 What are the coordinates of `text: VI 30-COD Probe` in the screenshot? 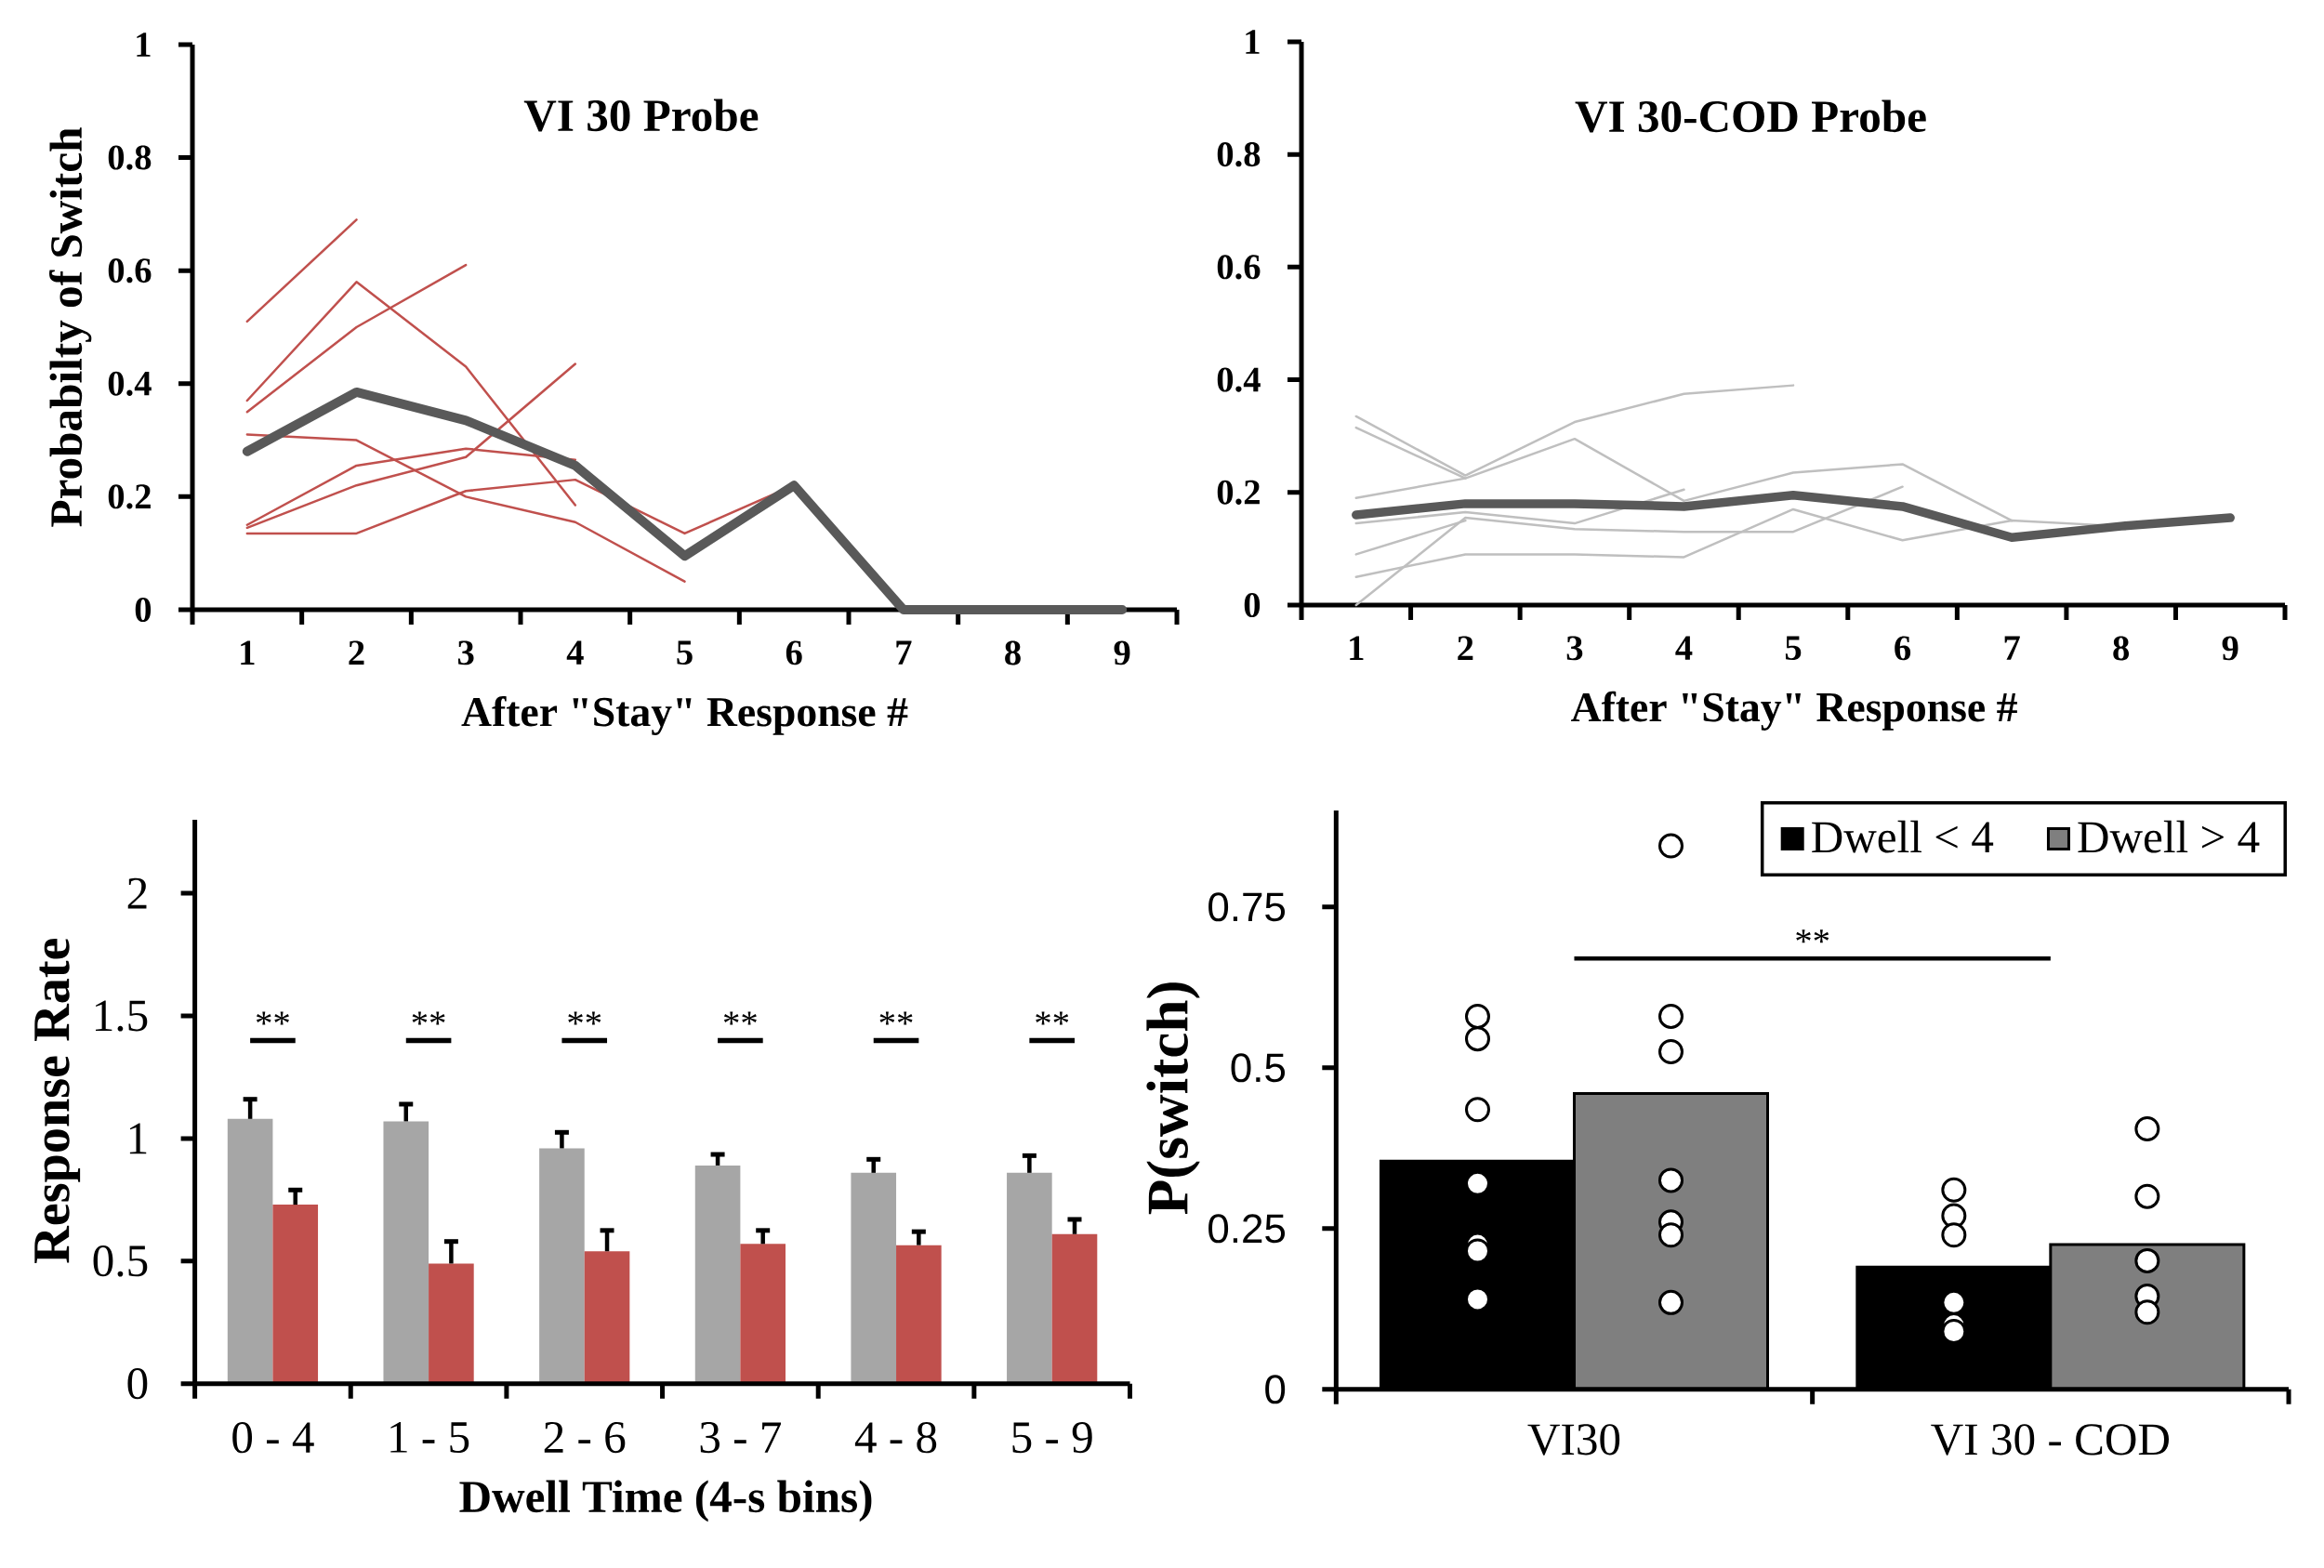 It's located at (1750, 116).